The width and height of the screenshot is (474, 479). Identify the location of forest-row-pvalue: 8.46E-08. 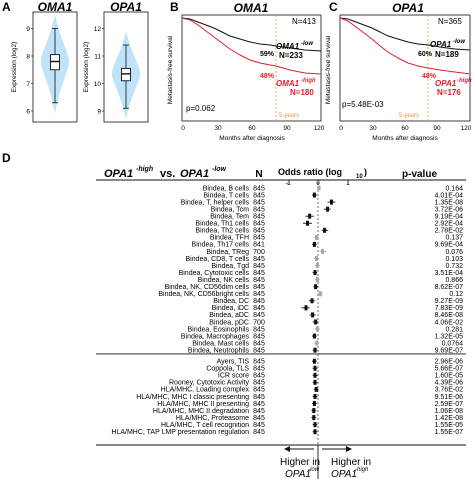
(449, 315).